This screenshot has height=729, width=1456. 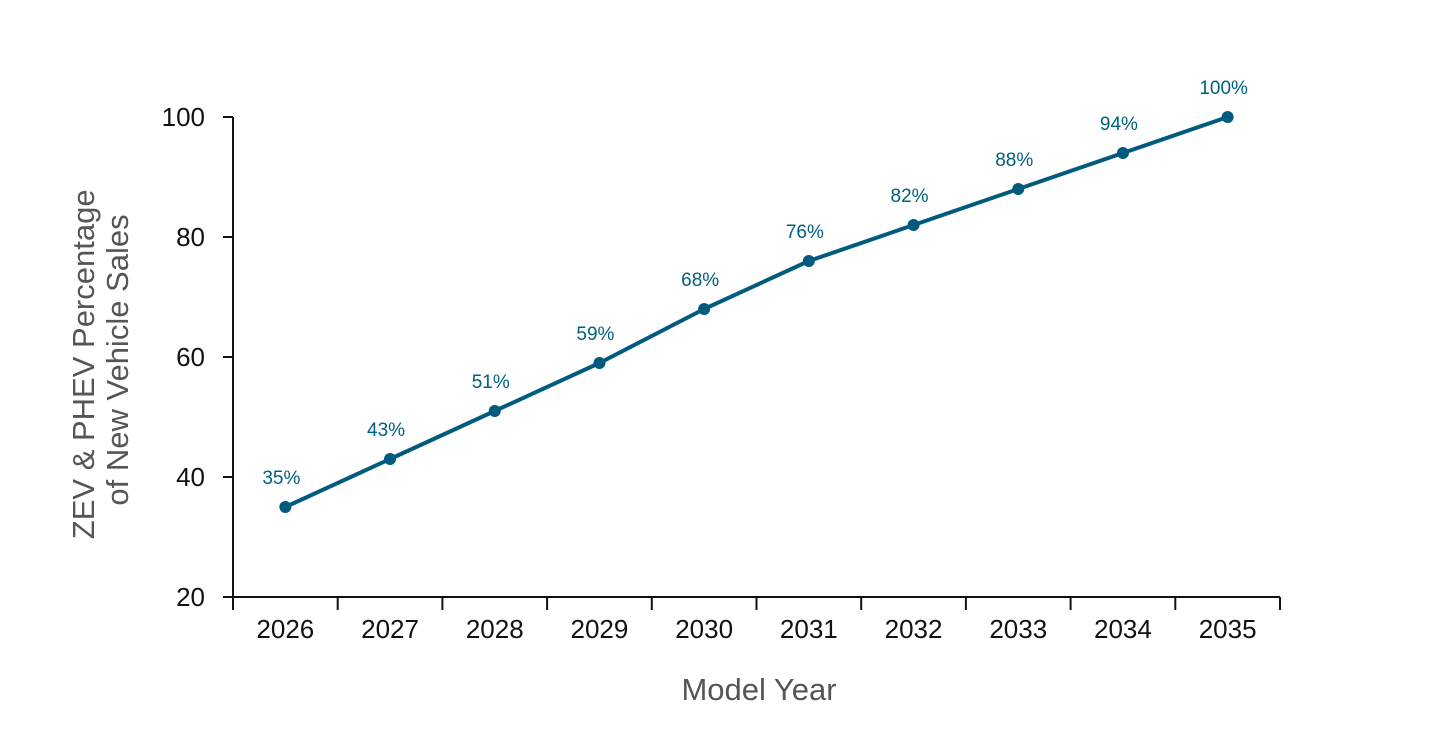 I want to click on data-label: 100%, so click(x=1223, y=88).